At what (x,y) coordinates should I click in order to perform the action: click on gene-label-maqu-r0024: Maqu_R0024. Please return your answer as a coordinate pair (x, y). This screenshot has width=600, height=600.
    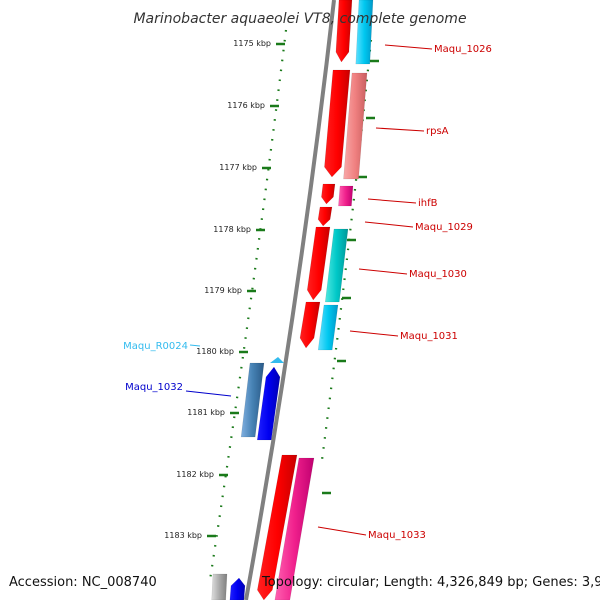
    Looking at the image, I should click on (155, 346).